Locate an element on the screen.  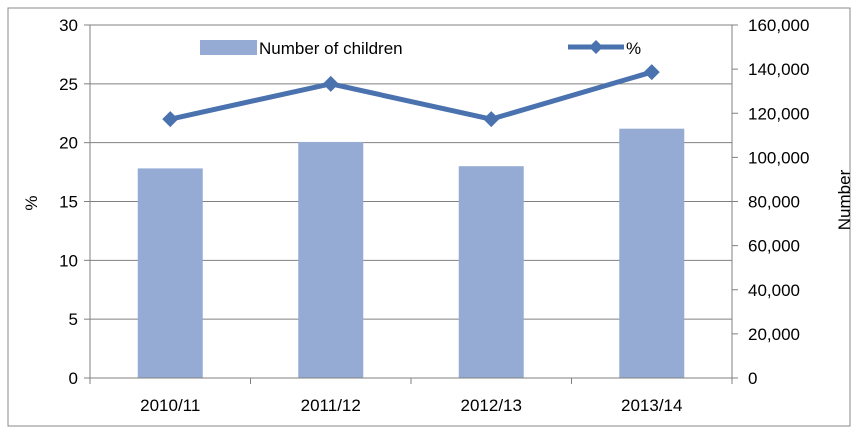
right-tick-label: 140,000 is located at coordinates (778, 69).